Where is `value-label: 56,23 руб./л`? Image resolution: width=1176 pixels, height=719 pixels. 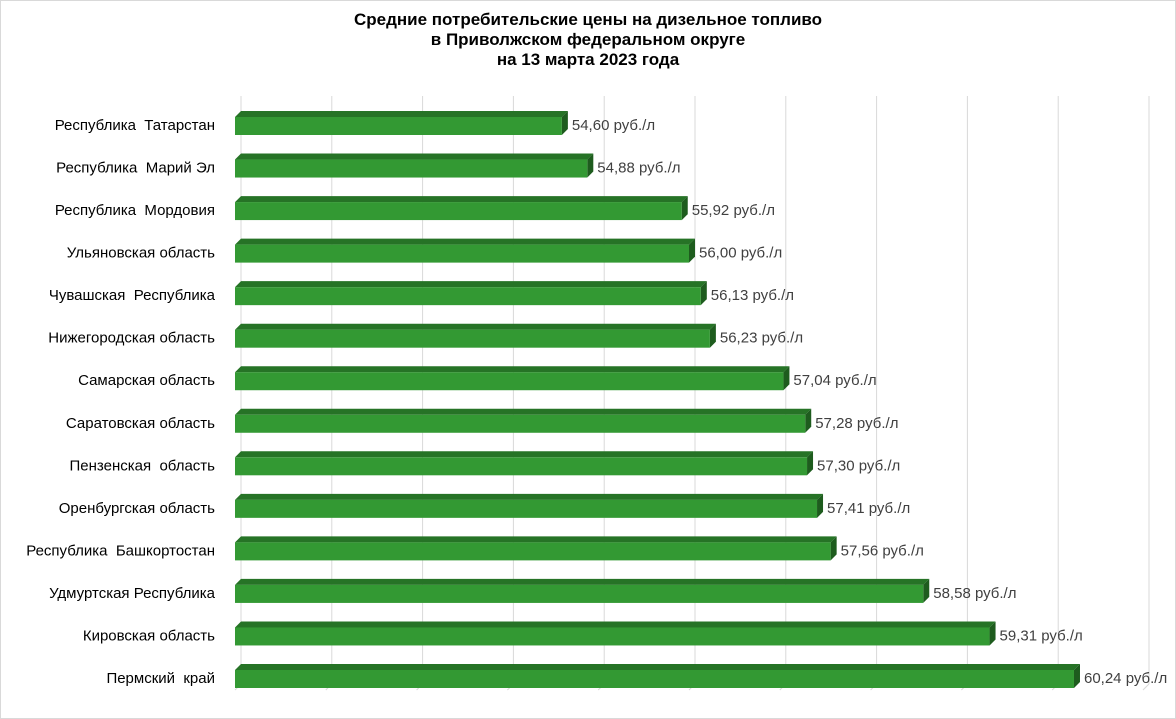 value-label: 56,23 руб./л is located at coordinates (761, 338).